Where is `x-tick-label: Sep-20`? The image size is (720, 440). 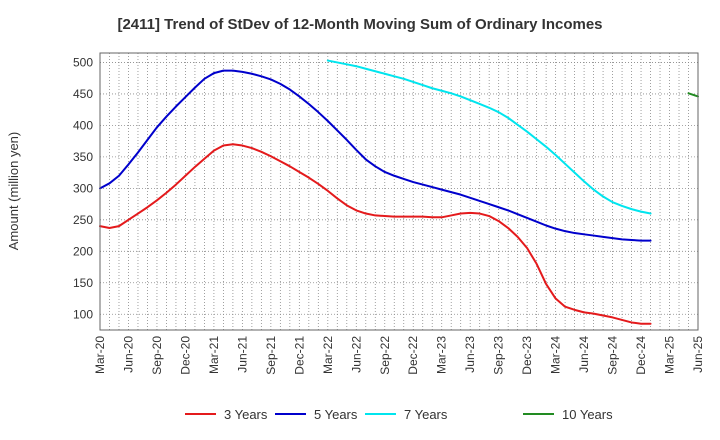 x-tick-label: Sep-20 is located at coordinates (157, 355).